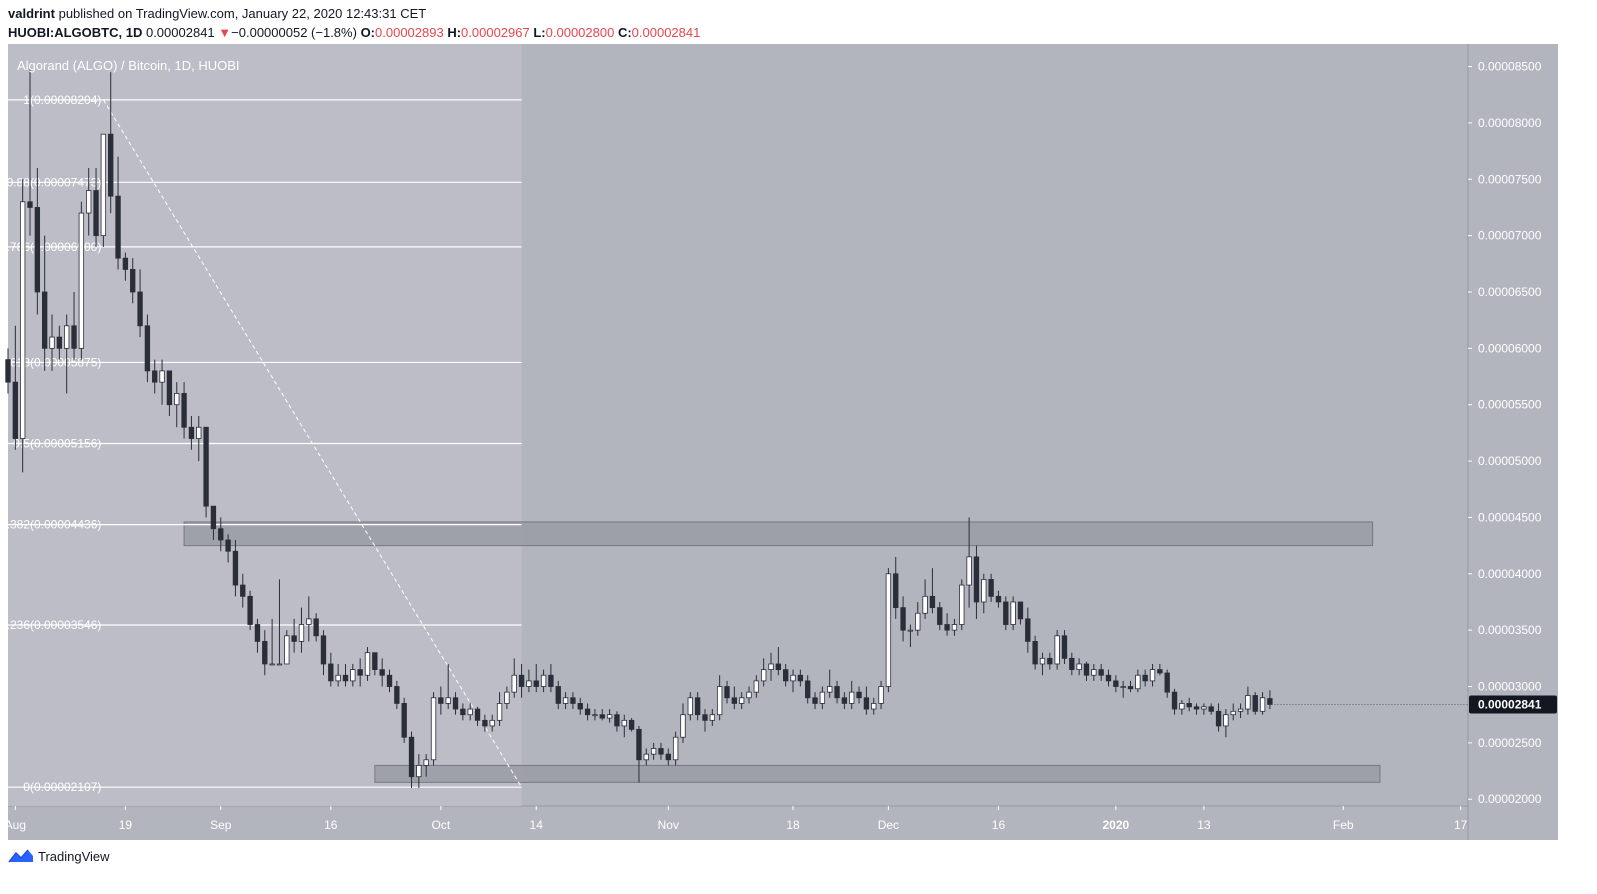 The width and height of the screenshot is (1597, 894). Describe the element at coordinates (31, 13) in the screenshot. I see `author-name: valdrint` at that location.